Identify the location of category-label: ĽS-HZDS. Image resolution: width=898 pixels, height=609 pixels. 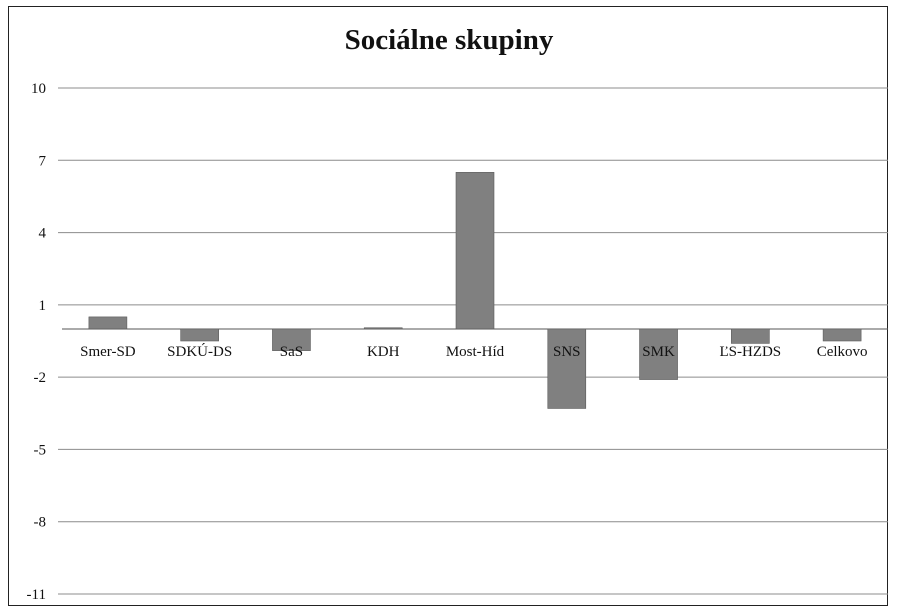
(750, 352).